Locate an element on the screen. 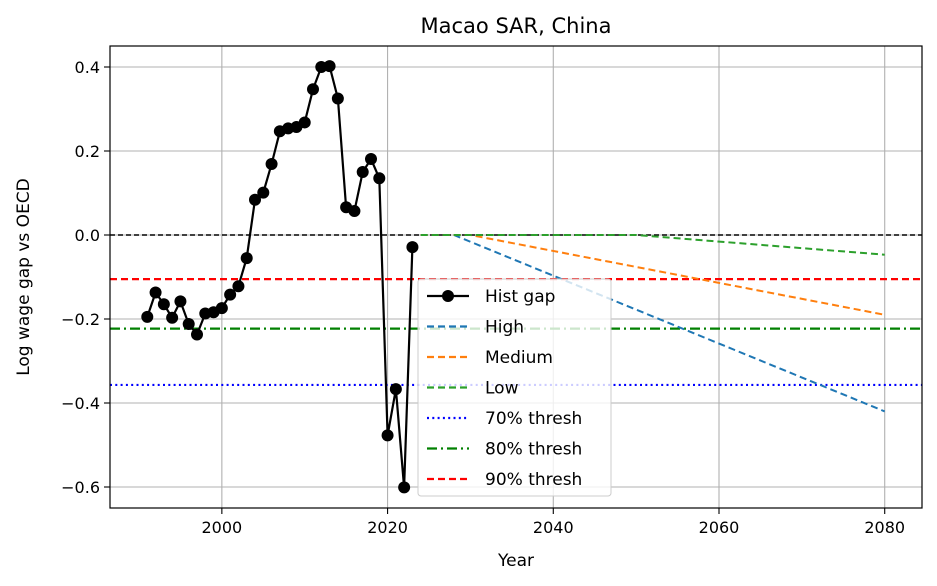 This screenshot has height=586, width=937. series-line-low is located at coordinates (652, 245).